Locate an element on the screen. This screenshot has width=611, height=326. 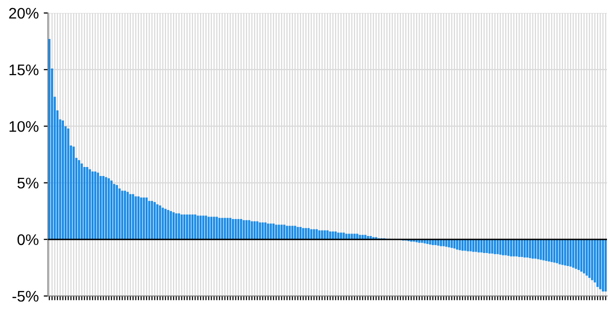
y-tick-label: 0% is located at coordinates (27, 240).